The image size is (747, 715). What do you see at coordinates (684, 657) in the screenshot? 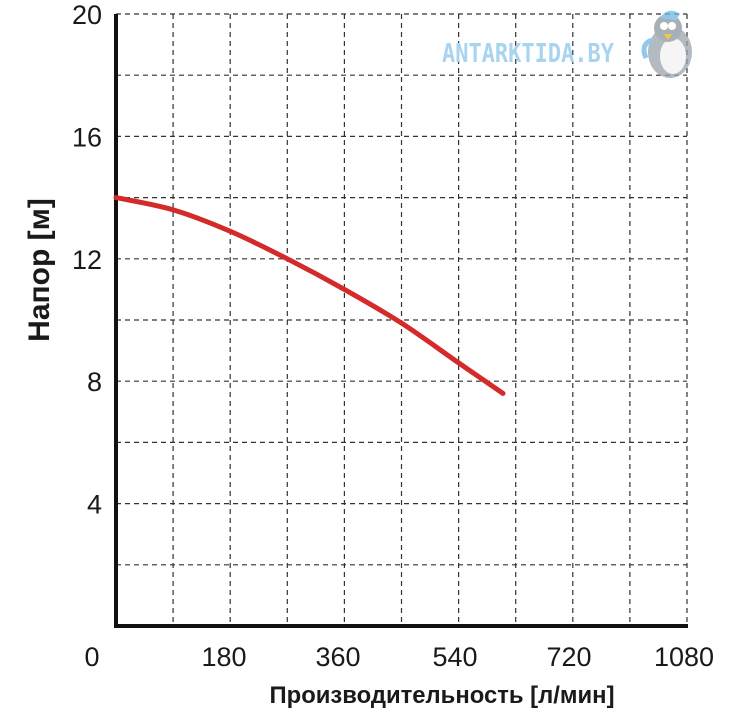
I see `x-tick-label: 1080` at bounding box center [684, 657].